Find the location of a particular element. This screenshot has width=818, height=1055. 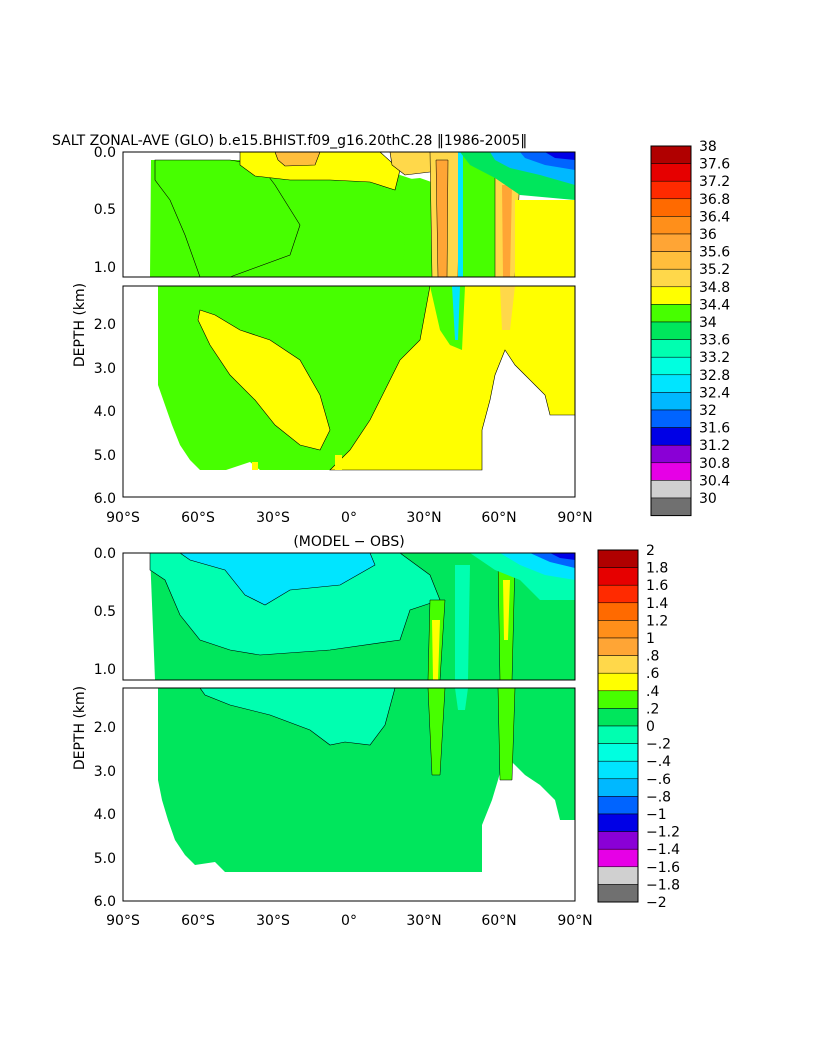

colorbar-label: 30 is located at coordinates (708, 499).